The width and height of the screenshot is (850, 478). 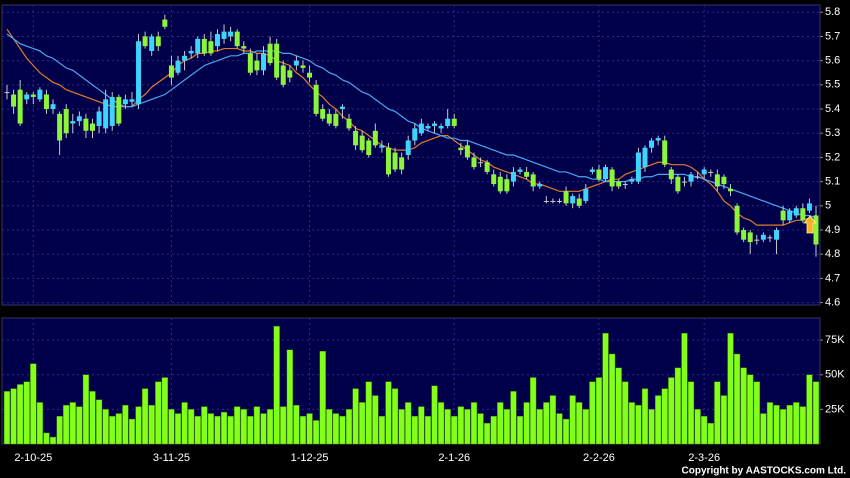 What do you see at coordinates (832, 230) in the screenshot?
I see `y-tick-label: 4.9` at bounding box center [832, 230].